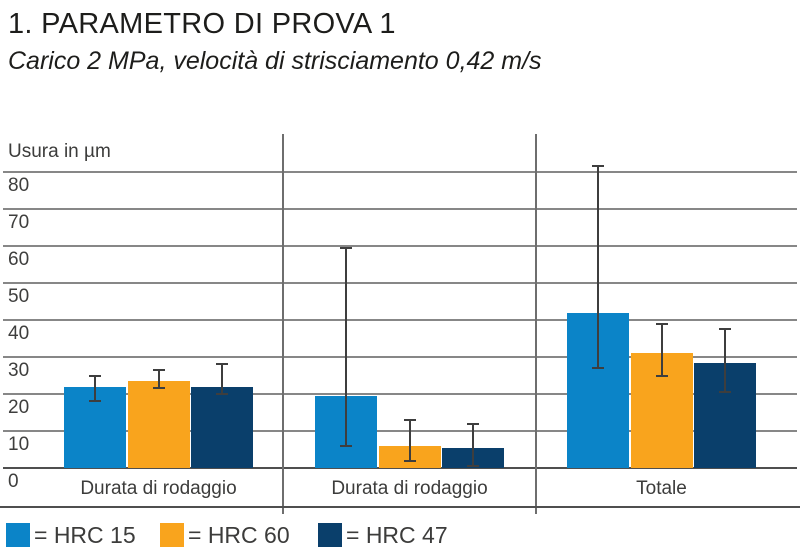 This screenshot has width=800, height=552. What do you see at coordinates (59, 151) in the screenshot?
I see `y-axis-label: Usura in µm` at bounding box center [59, 151].